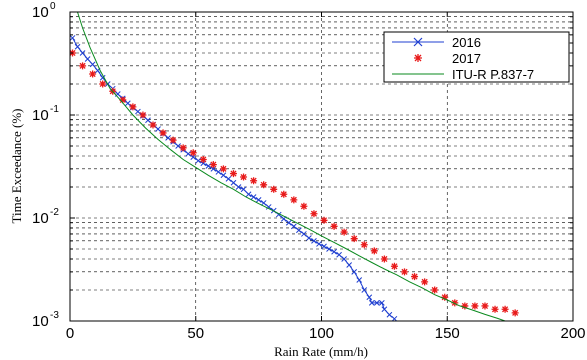 Image resolution: width=587 pixels, height=360 pixels. What do you see at coordinates (321, 333) in the screenshot?
I see `x-tick-label-2: 100` at bounding box center [321, 333].